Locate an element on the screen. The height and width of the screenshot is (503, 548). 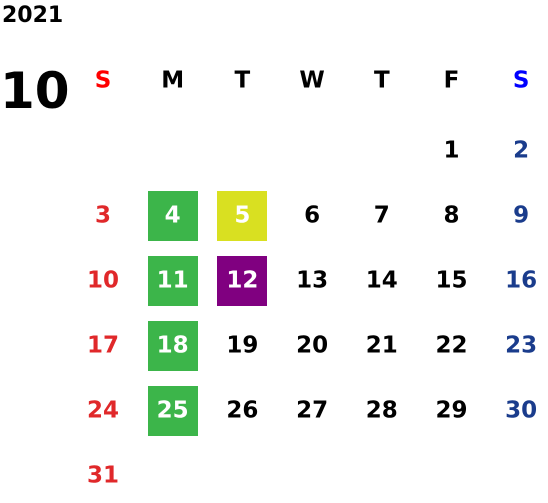
day-number: 18 is located at coordinates (172, 345).